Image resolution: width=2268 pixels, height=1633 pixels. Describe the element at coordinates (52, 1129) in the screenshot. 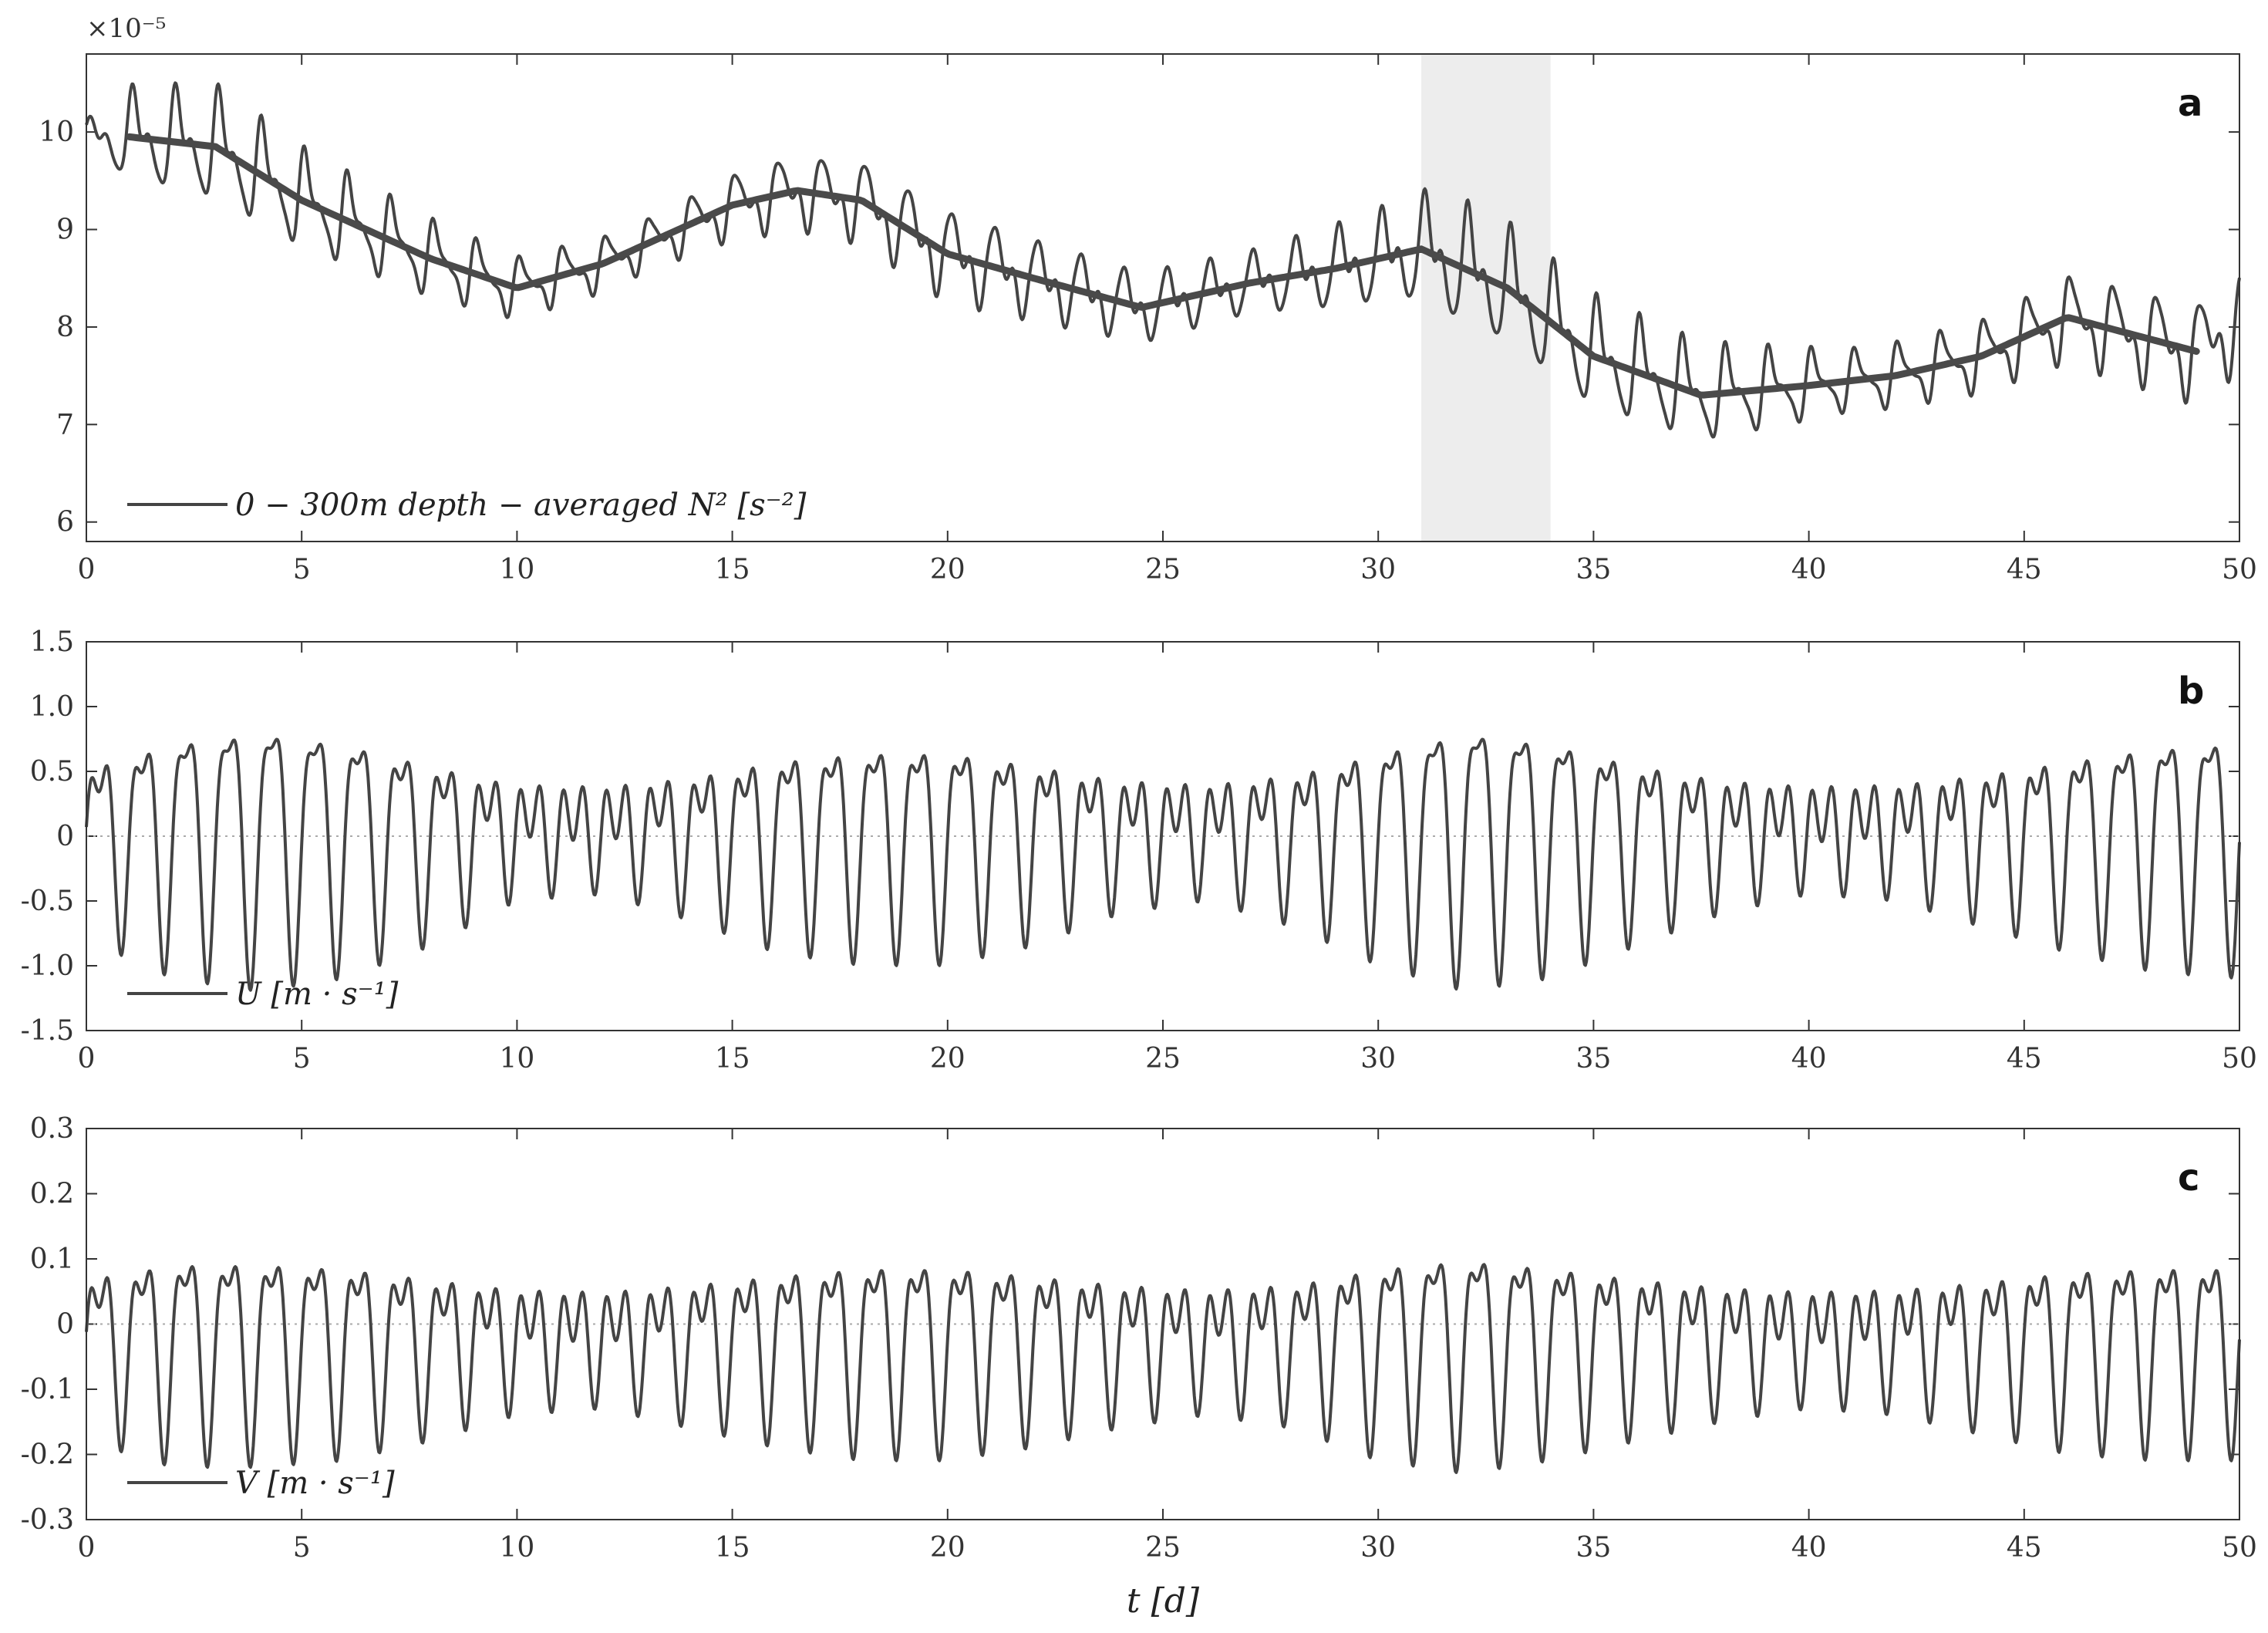

I see `y-tick-label: 0.3` at that location.